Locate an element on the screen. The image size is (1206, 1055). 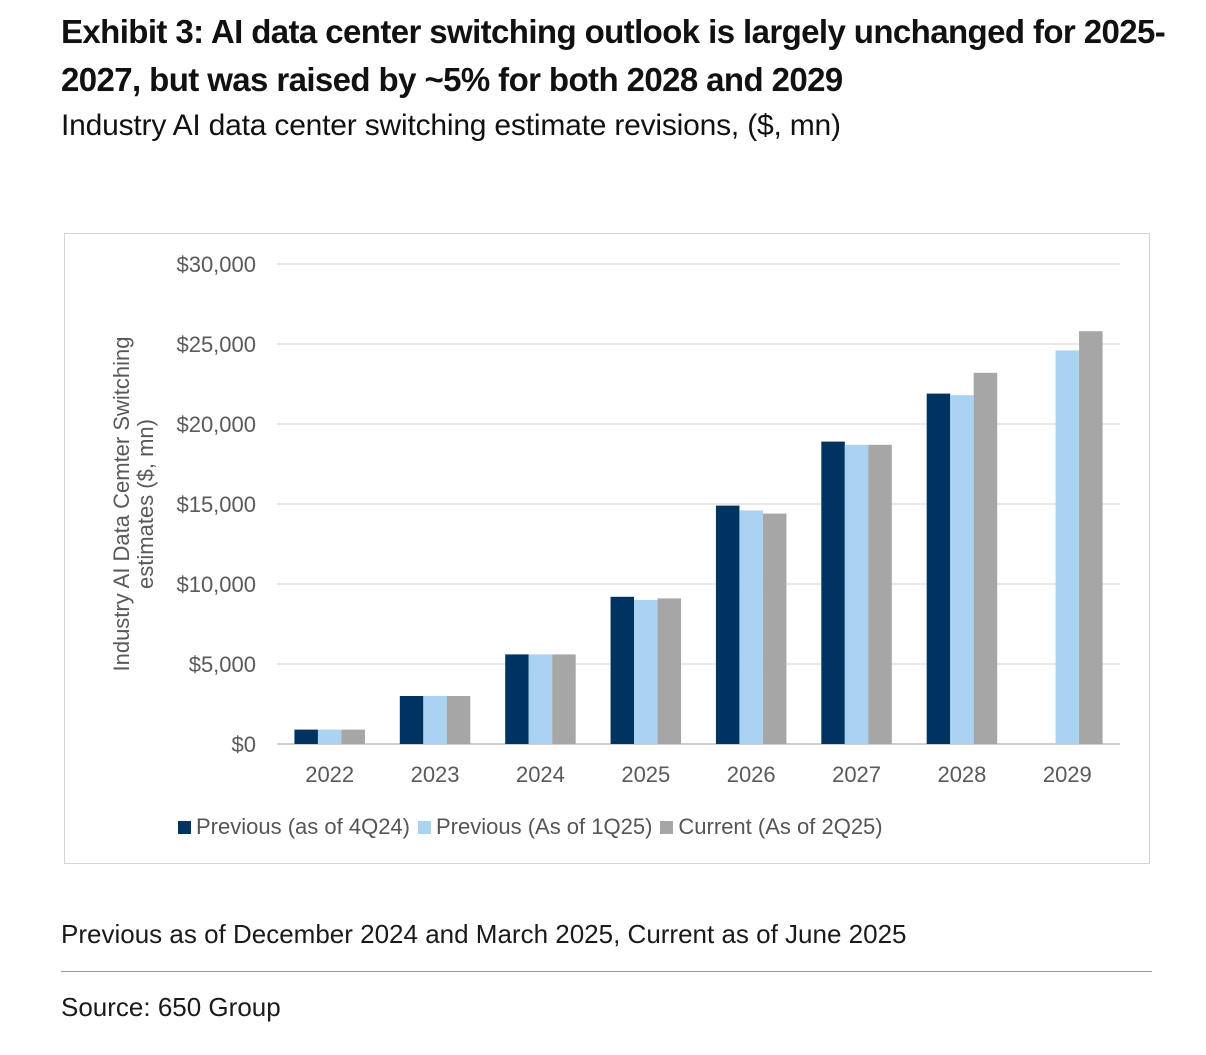
legend-item: Current (As of 2Q25) is located at coordinates (771, 827).